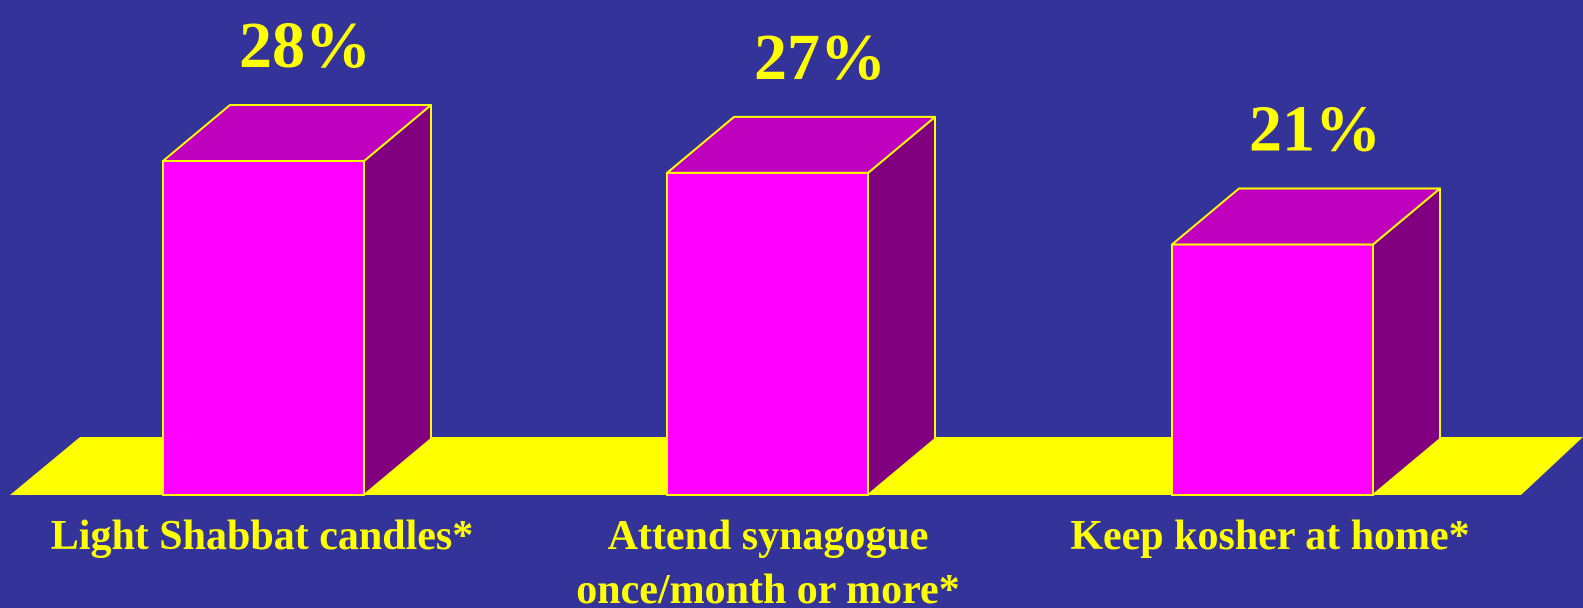 This screenshot has width=1583, height=608. I want to click on category-label-1: Light Shabbat candles*, so click(262, 536).